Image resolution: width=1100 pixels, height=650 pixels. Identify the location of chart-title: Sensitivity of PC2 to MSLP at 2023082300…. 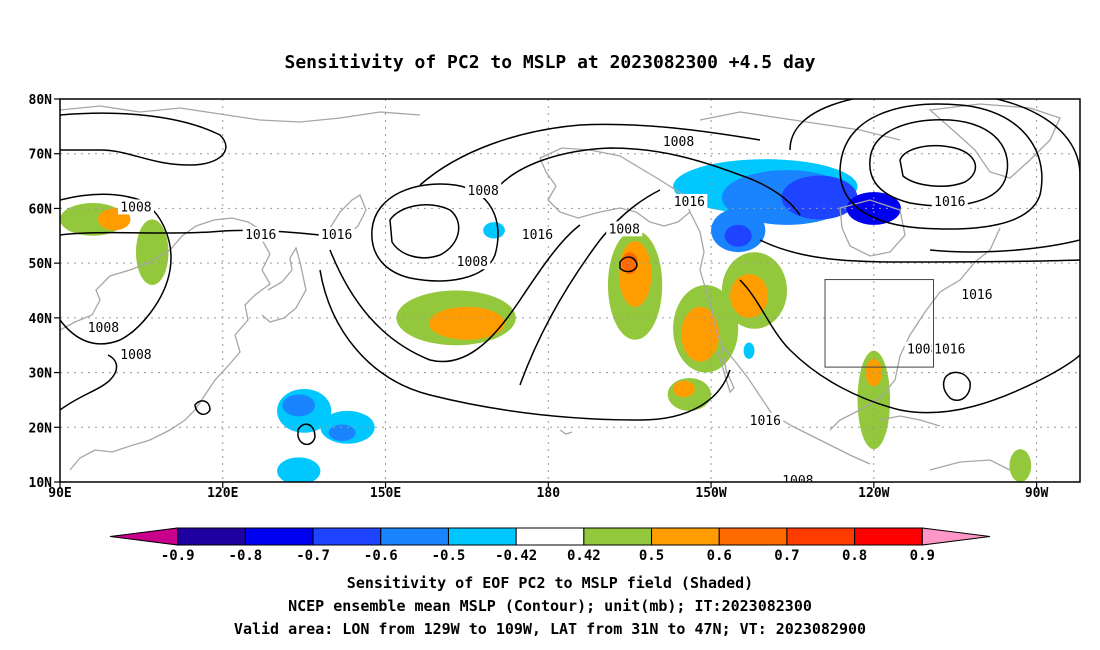
(549, 62).